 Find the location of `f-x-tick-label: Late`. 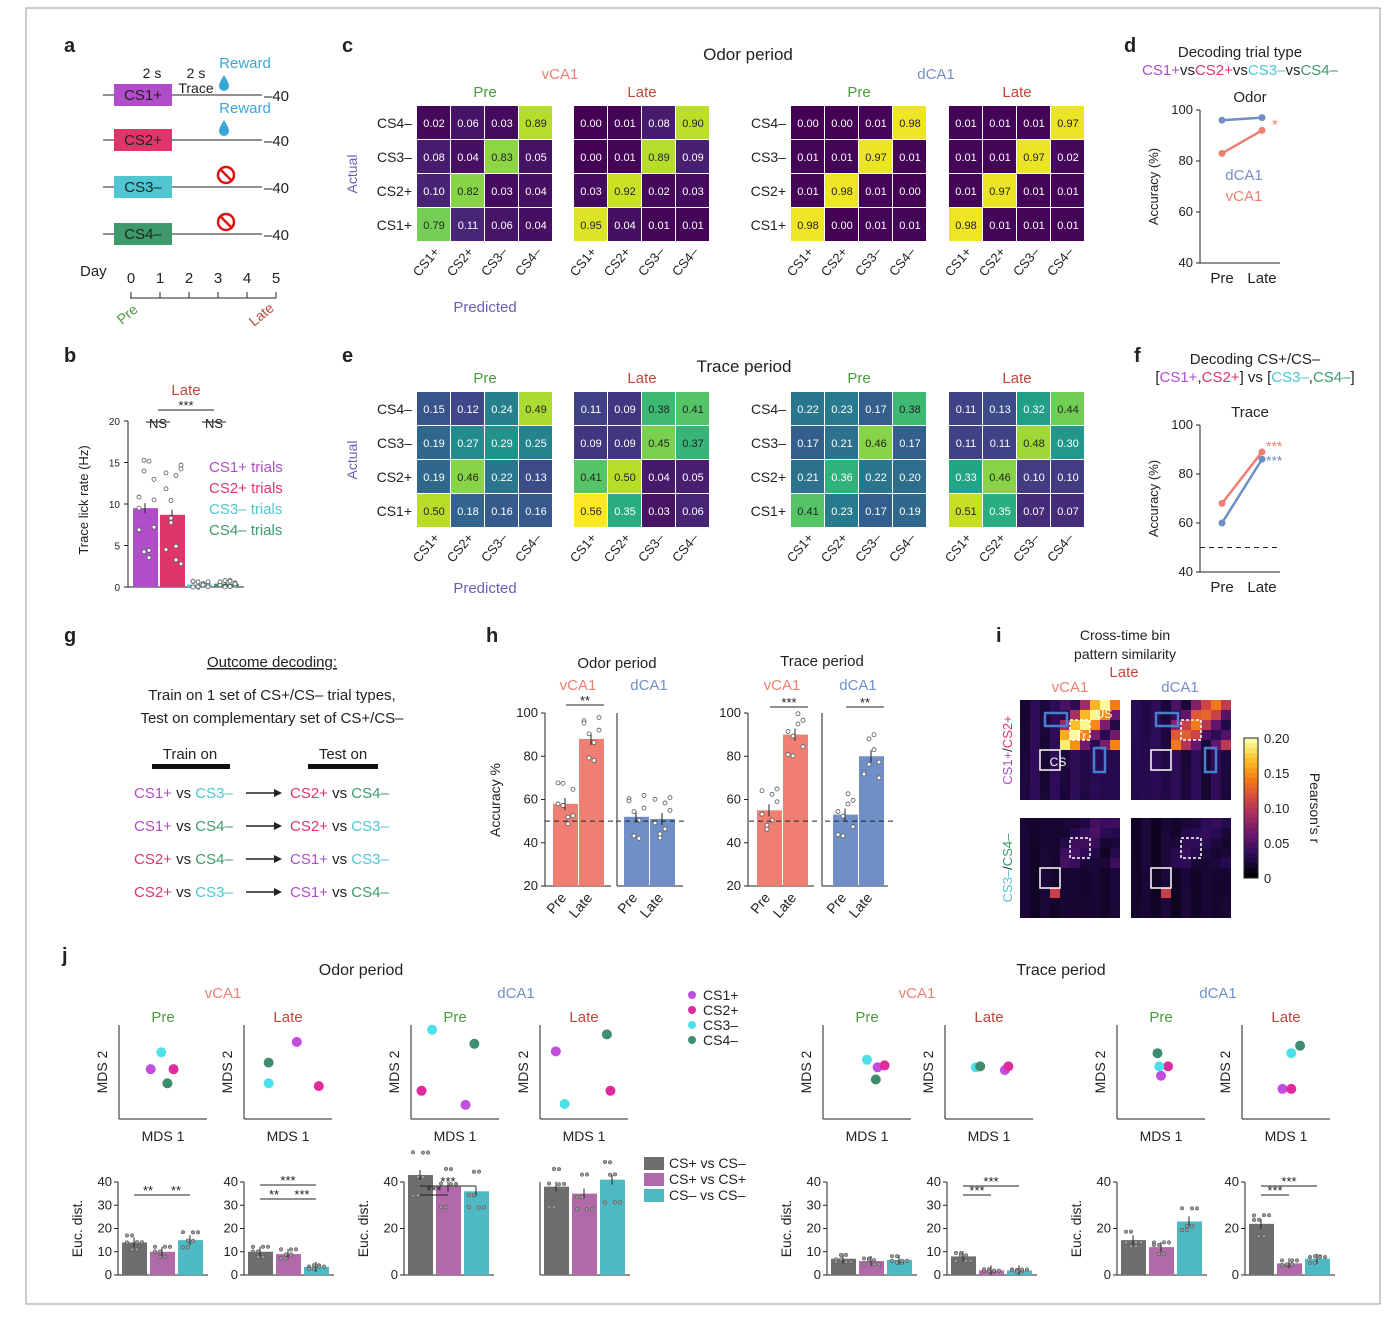

f-x-tick-label: Late is located at coordinates (1261, 587).